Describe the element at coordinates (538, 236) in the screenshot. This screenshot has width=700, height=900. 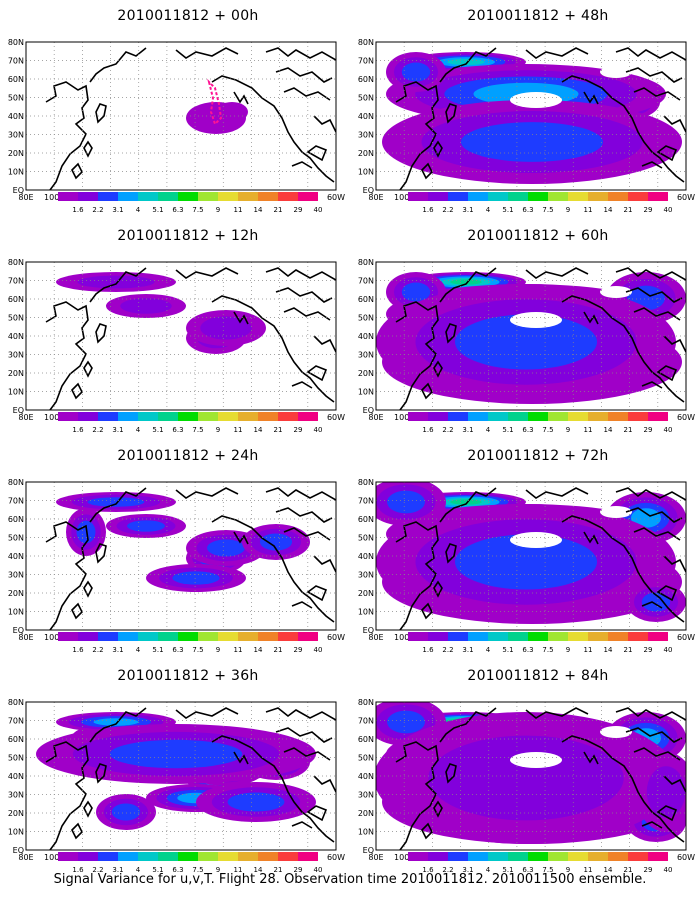
I see `panel-title: 2010011812 + 60h` at that location.